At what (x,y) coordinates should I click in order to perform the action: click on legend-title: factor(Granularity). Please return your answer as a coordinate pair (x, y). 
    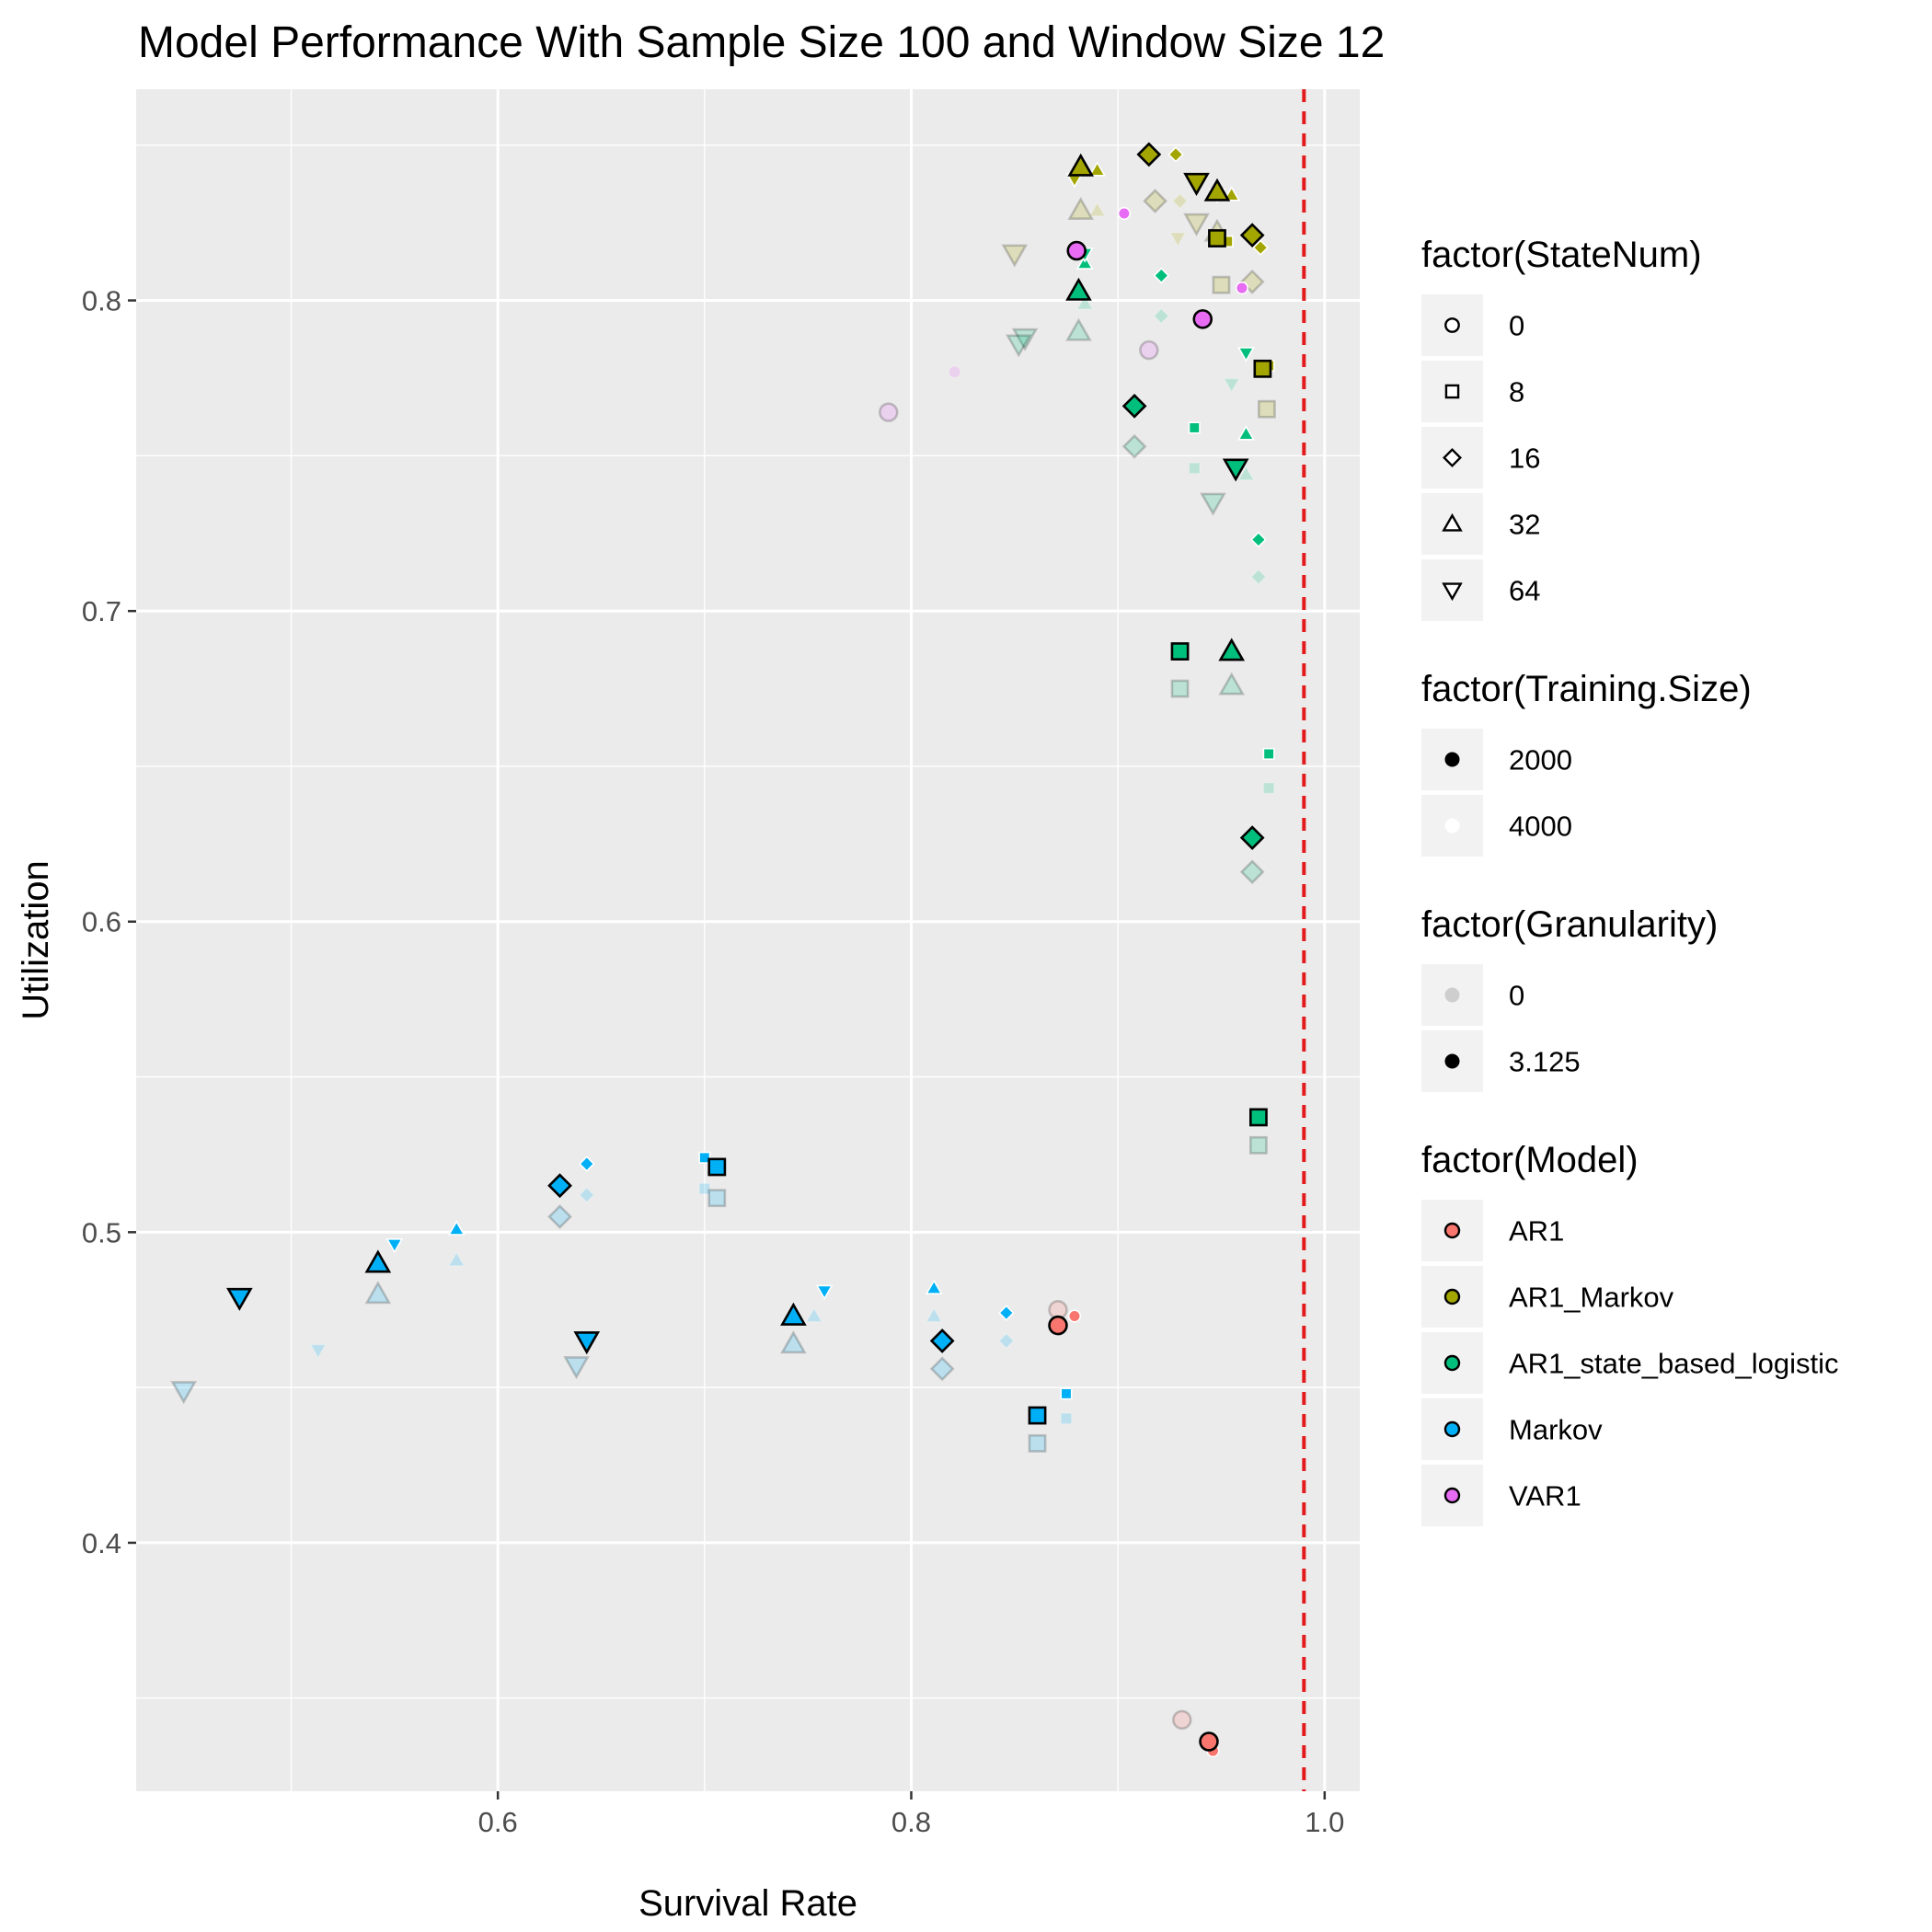
    Looking at the image, I should click on (1569, 924).